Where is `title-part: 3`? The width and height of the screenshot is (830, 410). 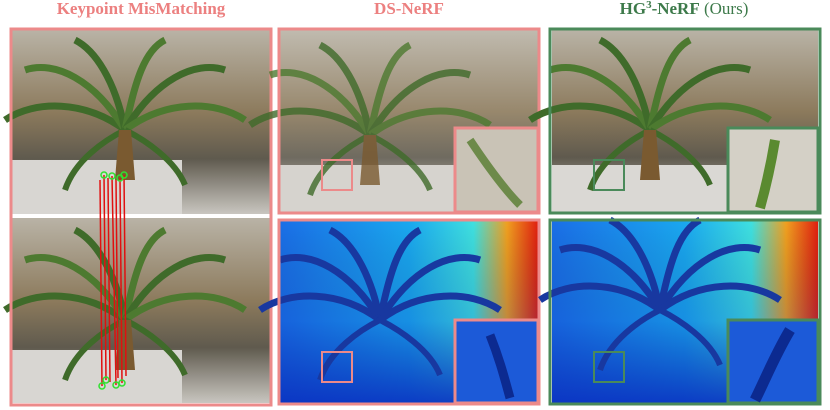 title-part: 3 is located at coordinates (649, 5).